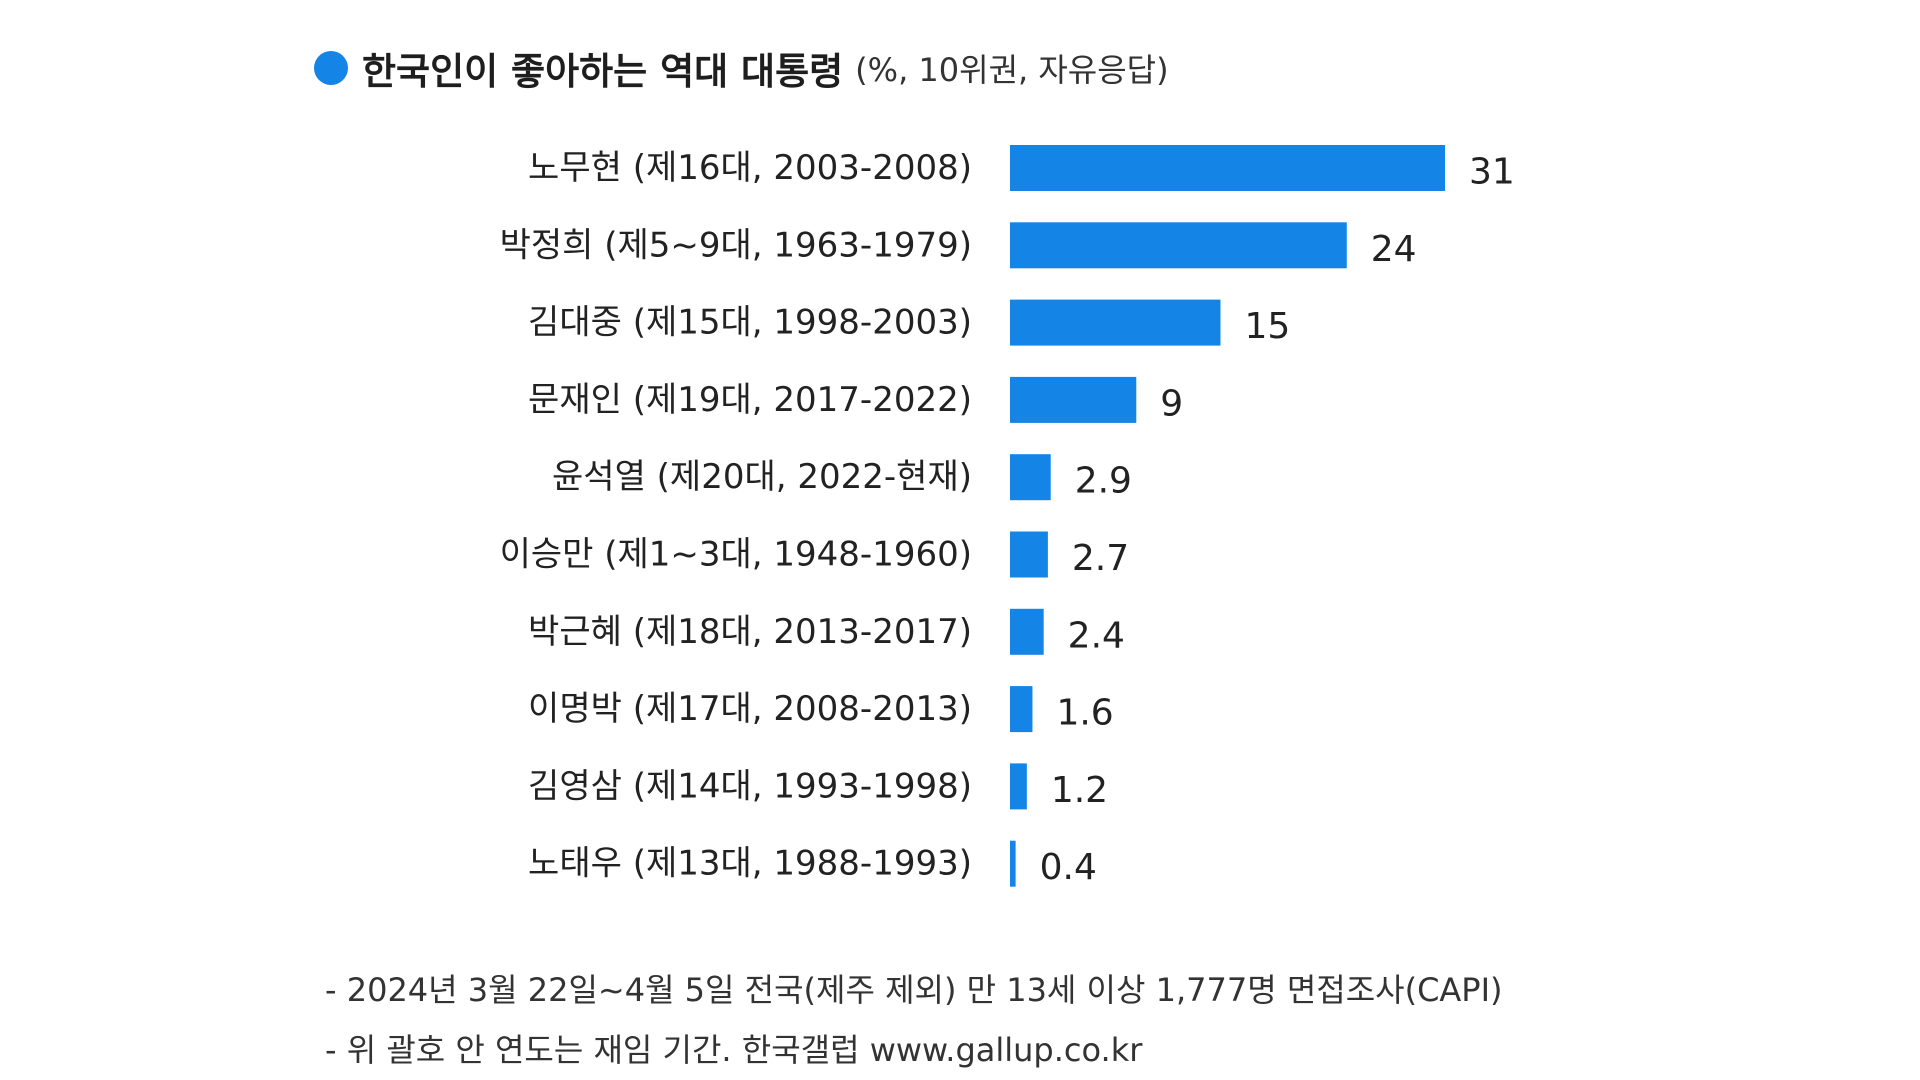  I want to click on chart-title-row: 한국인이 좋아하는 역대 대통령 (%, 10위권, 자유응답), so click(741, 68).